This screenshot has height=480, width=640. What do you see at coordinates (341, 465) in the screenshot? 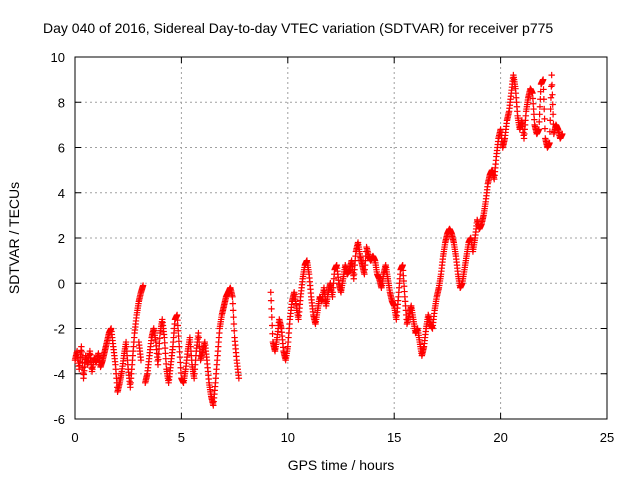
I see `x-axis-label: GPS time / hours` at bounding box center [341, 465].